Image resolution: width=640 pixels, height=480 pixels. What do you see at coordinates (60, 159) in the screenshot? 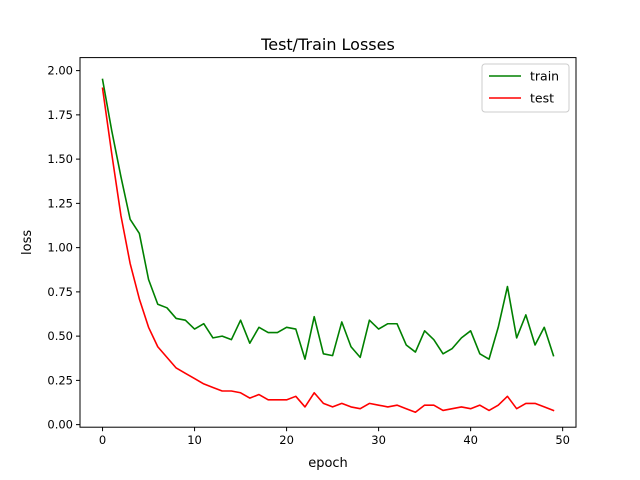
I see `y-tick-label: 1.50` at bounding box center [60, 159].